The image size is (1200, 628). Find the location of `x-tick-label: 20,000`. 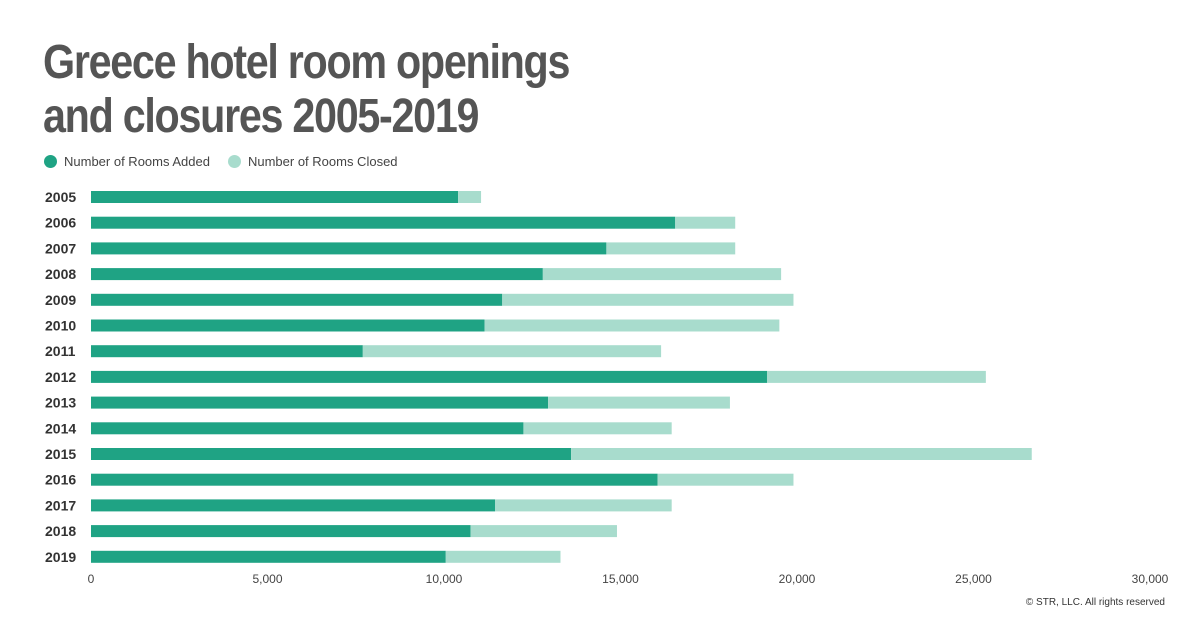

x-tick-label: 20,000 is located at coordinates (797, 579).